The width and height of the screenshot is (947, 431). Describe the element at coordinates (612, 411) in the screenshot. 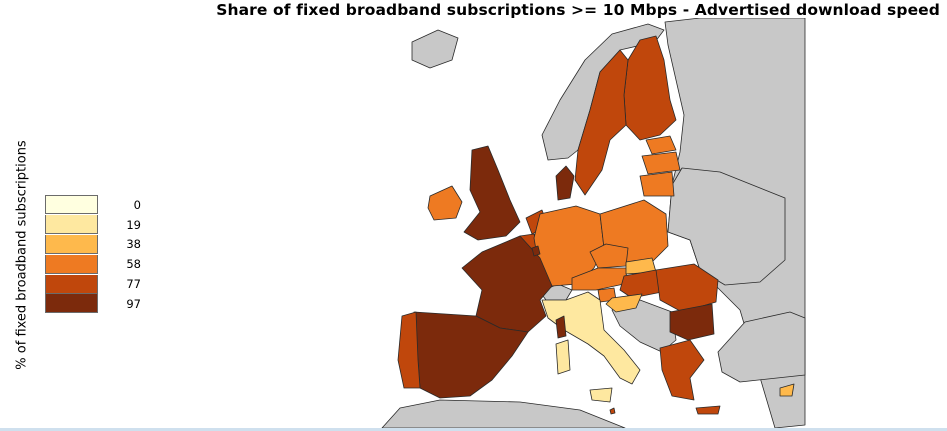

I see `region-malta` at that location.